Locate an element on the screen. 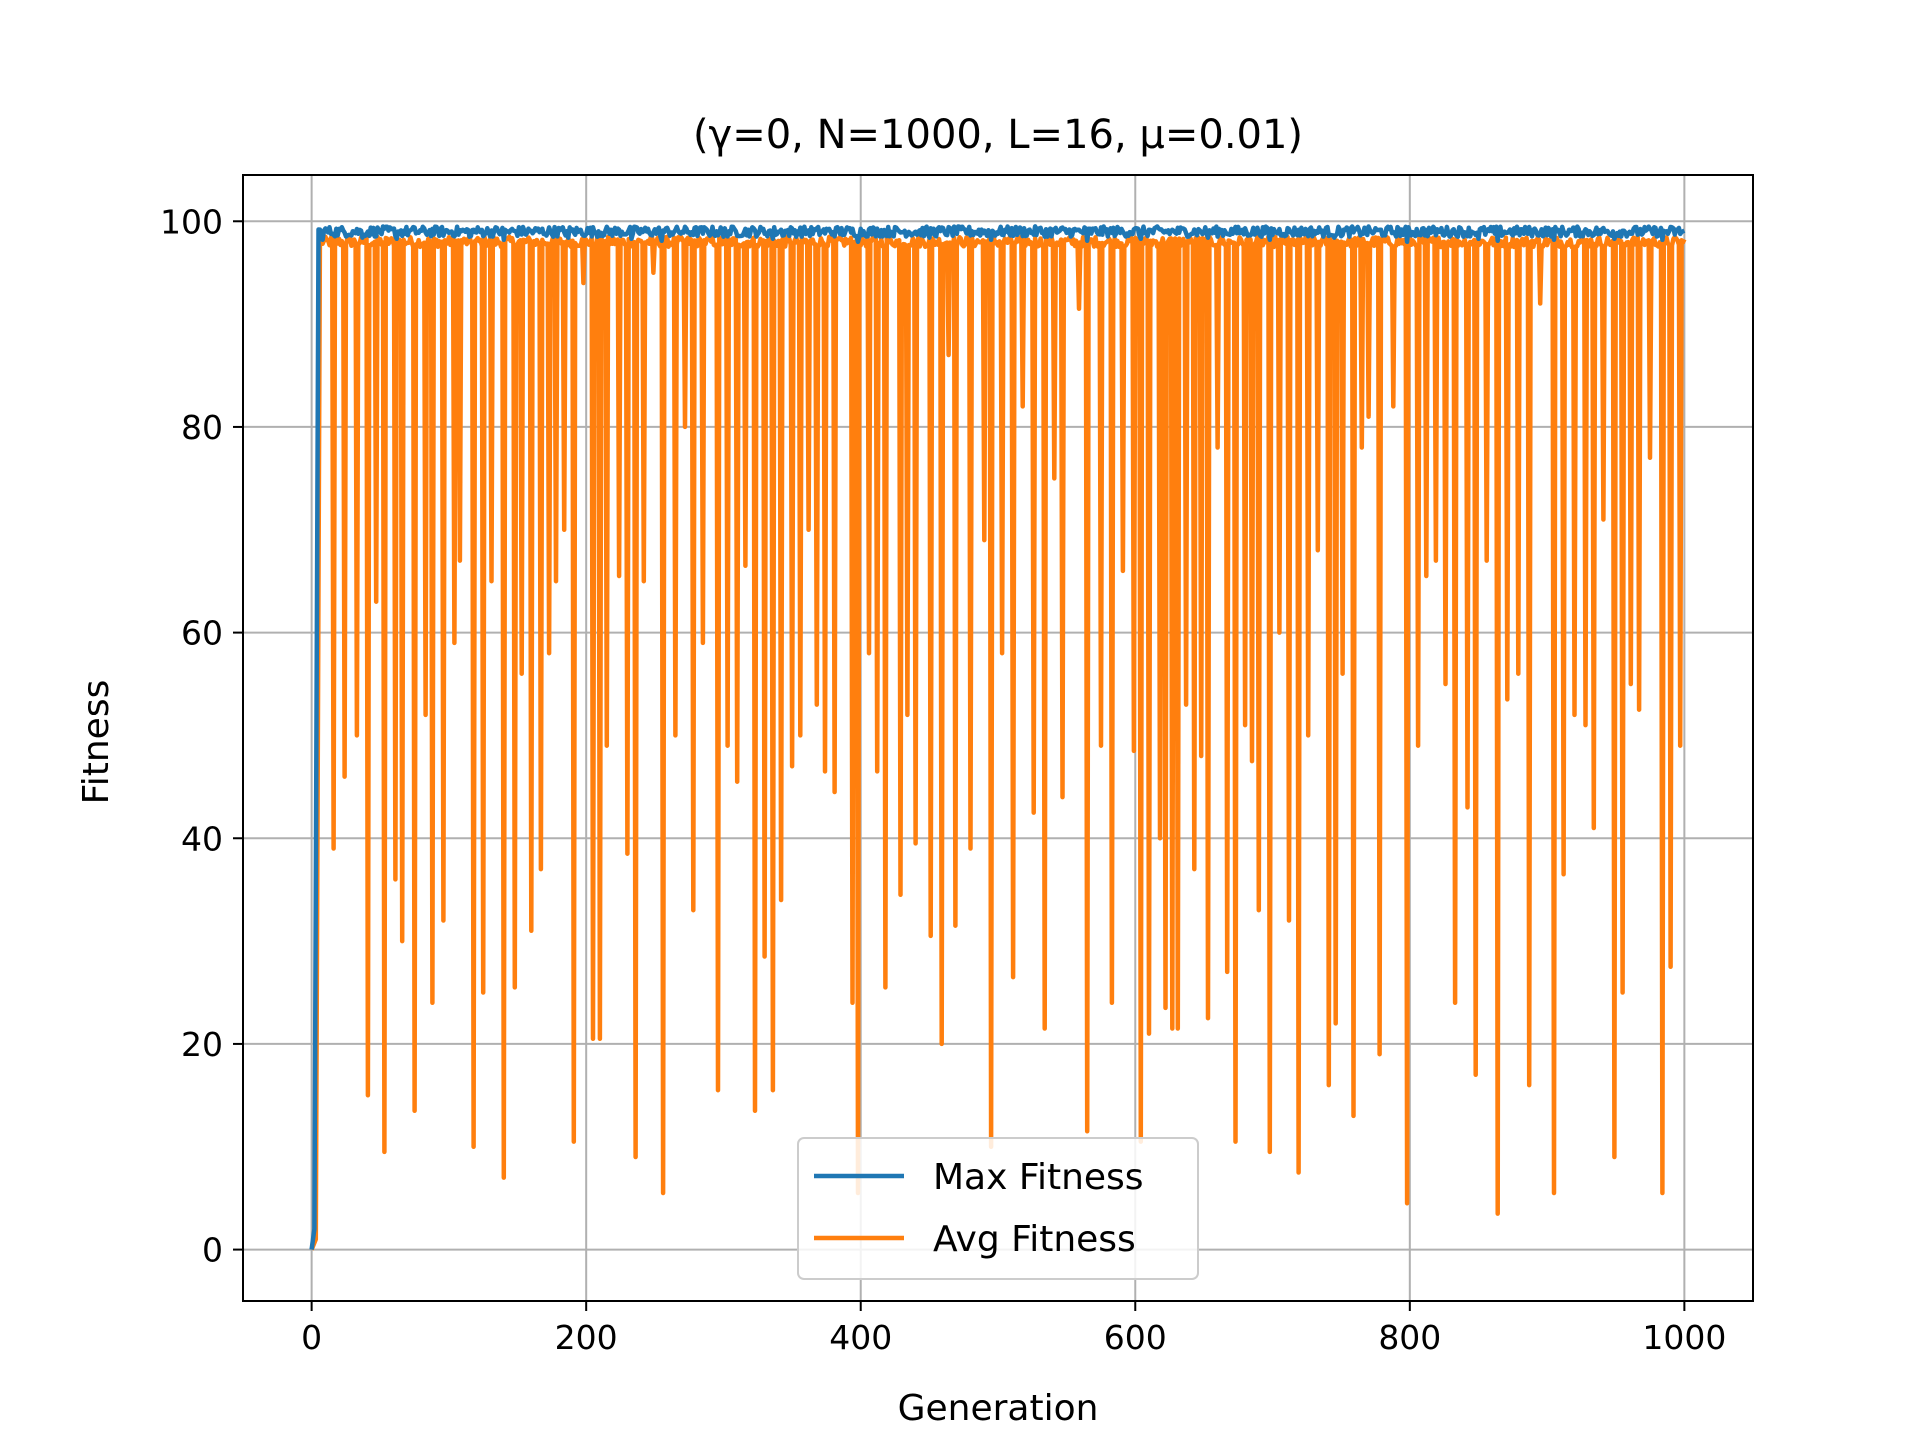 The image size is (1920, 1440). y-axis: 0 20 40 60 80 100 is located at coordinates (201, 736).